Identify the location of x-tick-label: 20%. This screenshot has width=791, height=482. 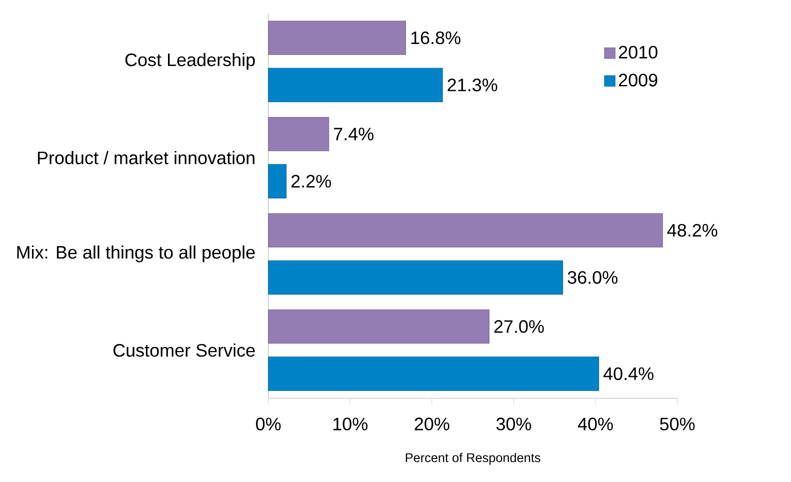
(432, 424).